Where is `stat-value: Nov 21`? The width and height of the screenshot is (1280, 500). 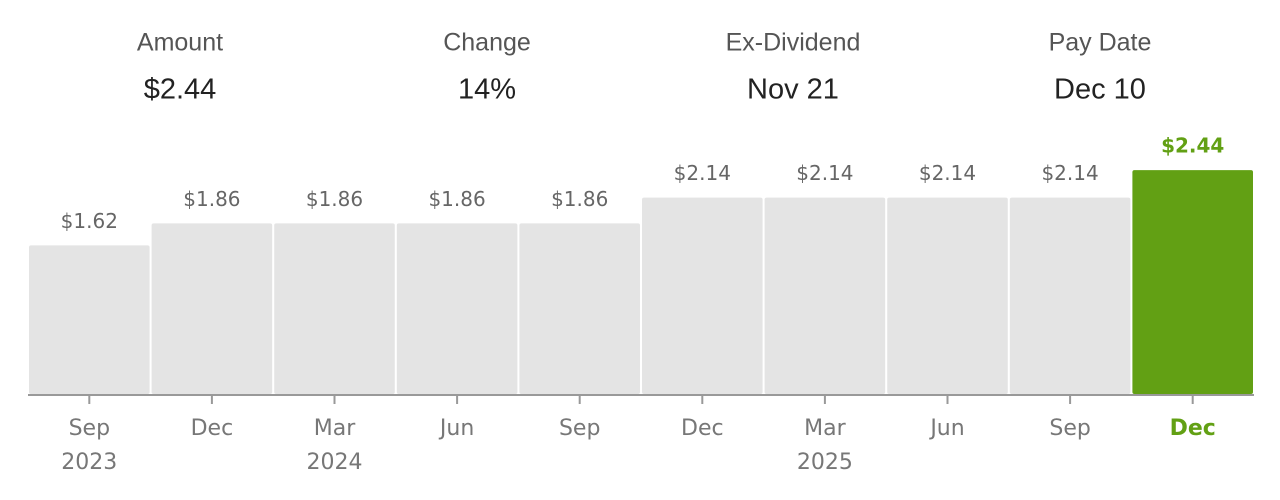
stat-value: Nov 21 is located at coordinates (793, 90).